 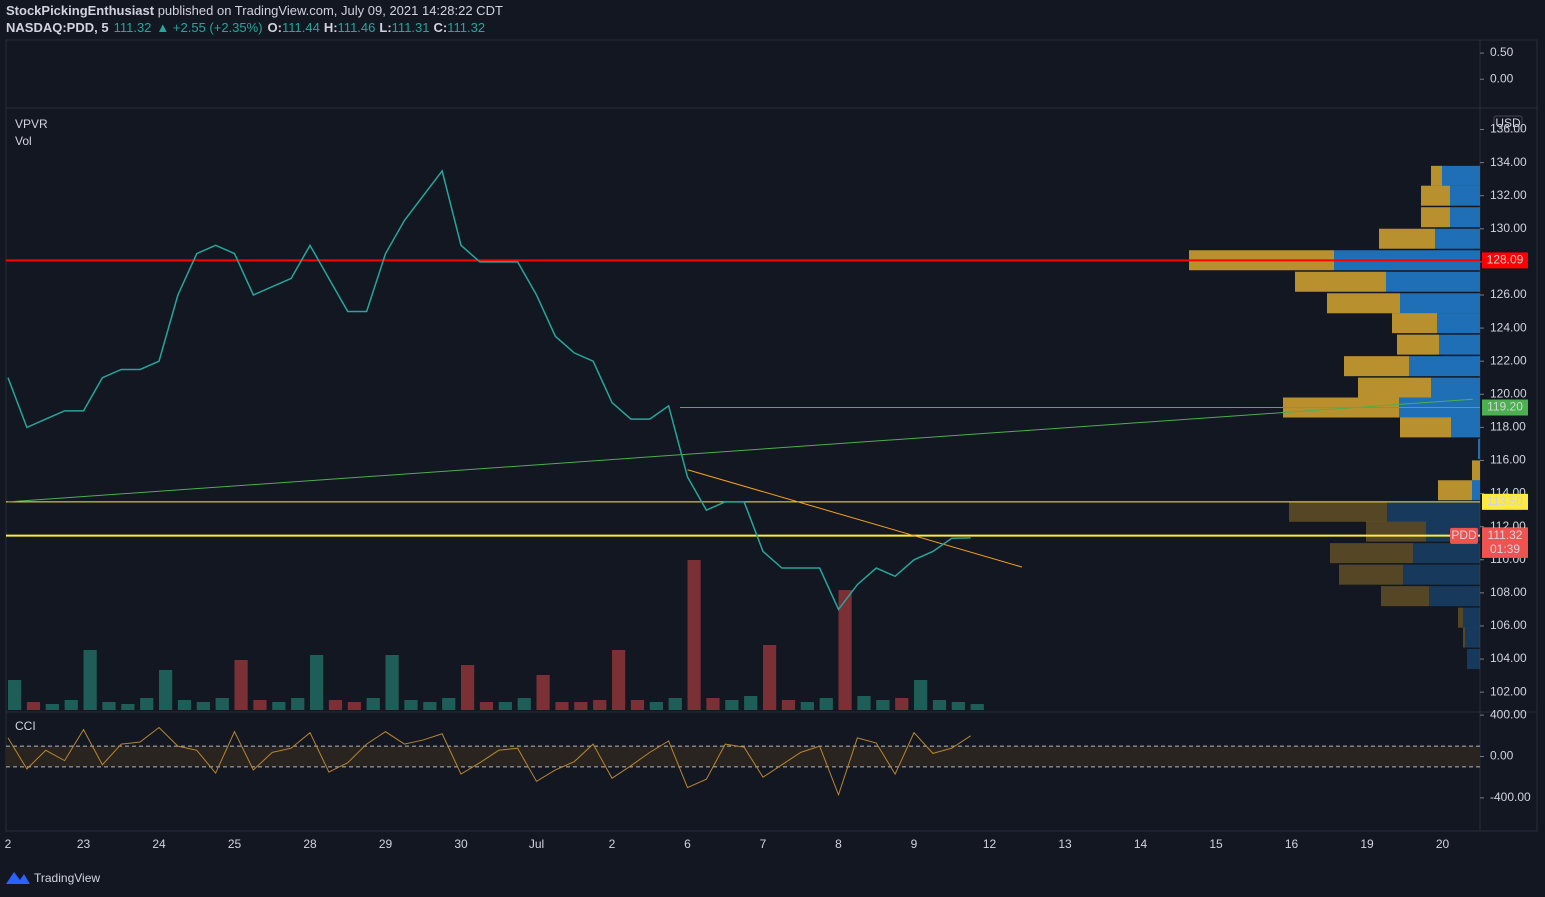 I want to click on cci-band, so click(x=743, y=756).